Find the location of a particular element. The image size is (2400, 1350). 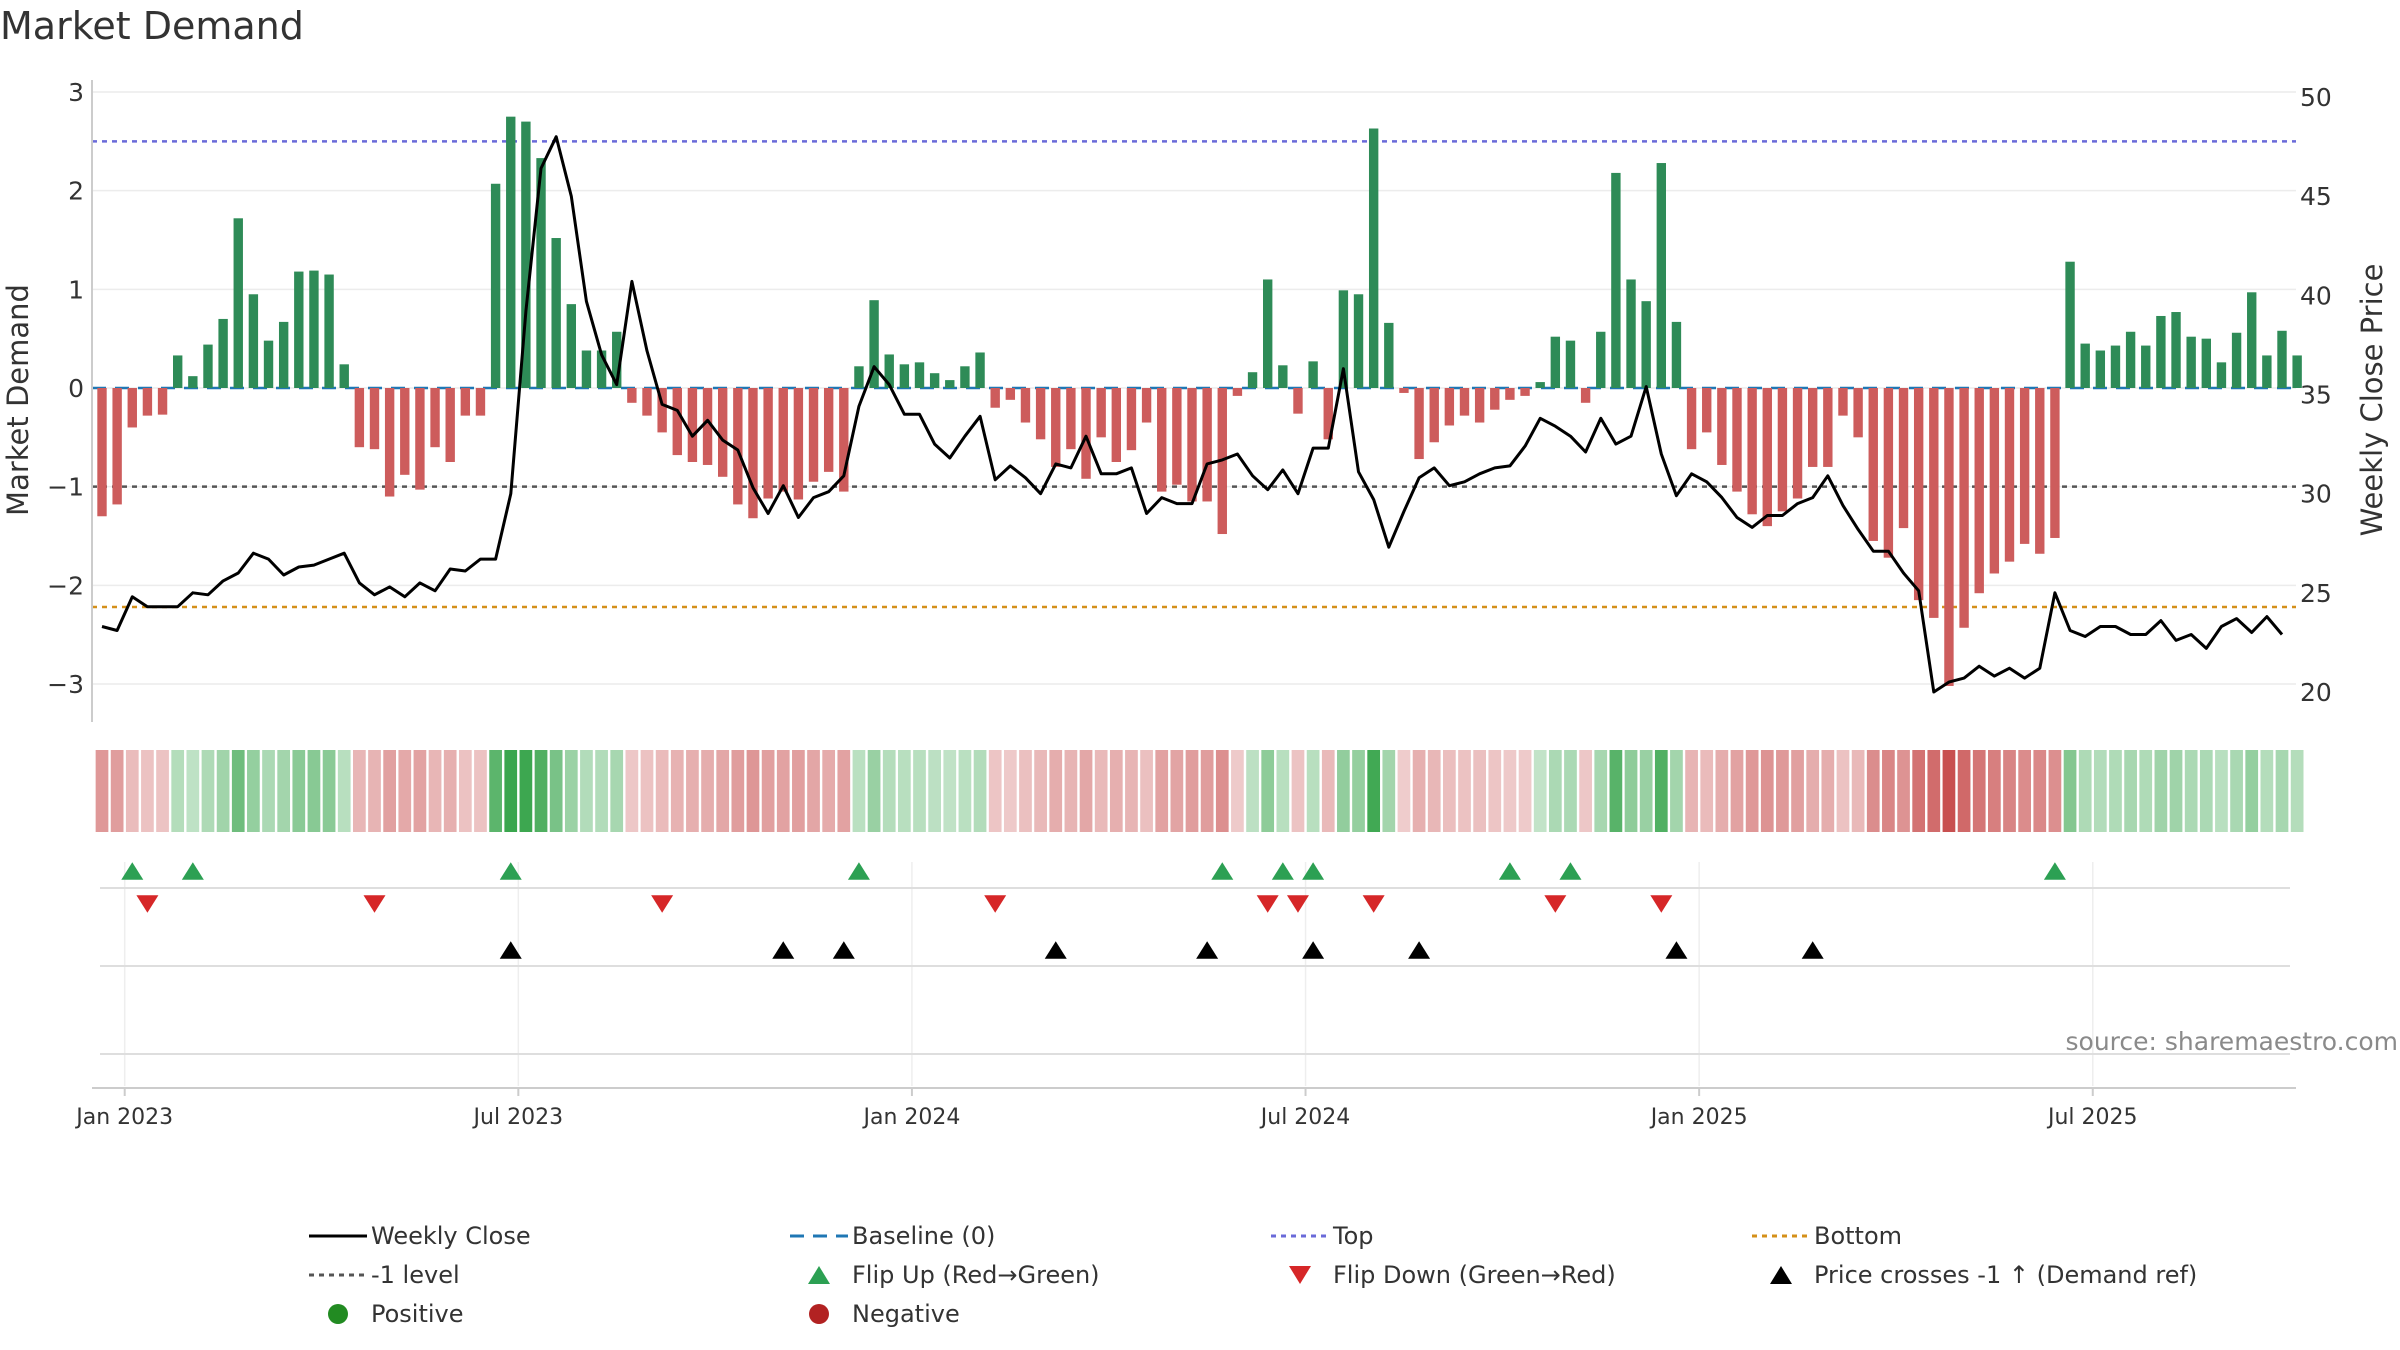

y-left-tick-label: −3 is located at coordinates (65, 684).